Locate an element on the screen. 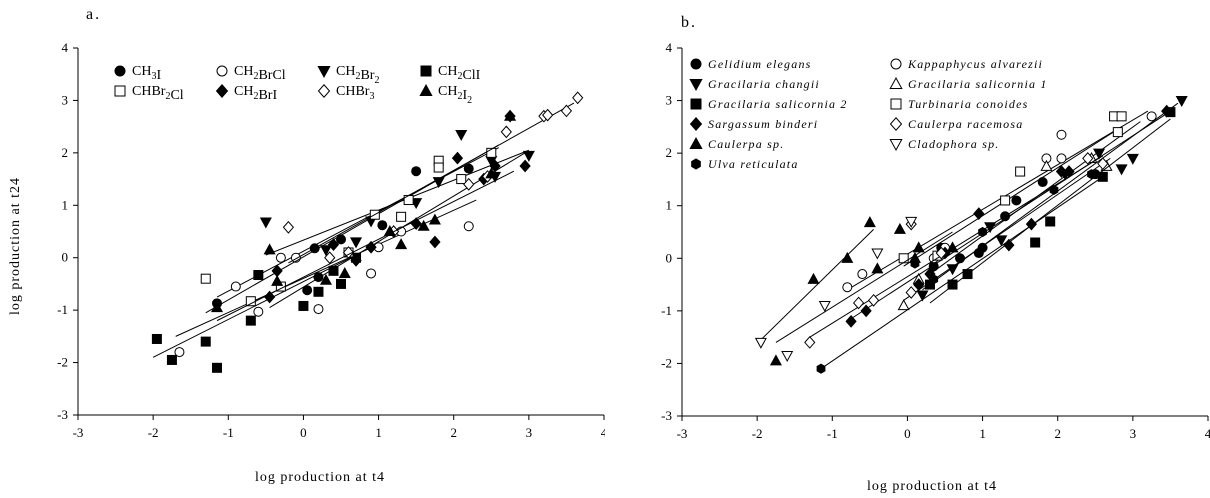 The image size is (1210, 498). legend-label: CHBr3 is located at coordinates (355, 93).